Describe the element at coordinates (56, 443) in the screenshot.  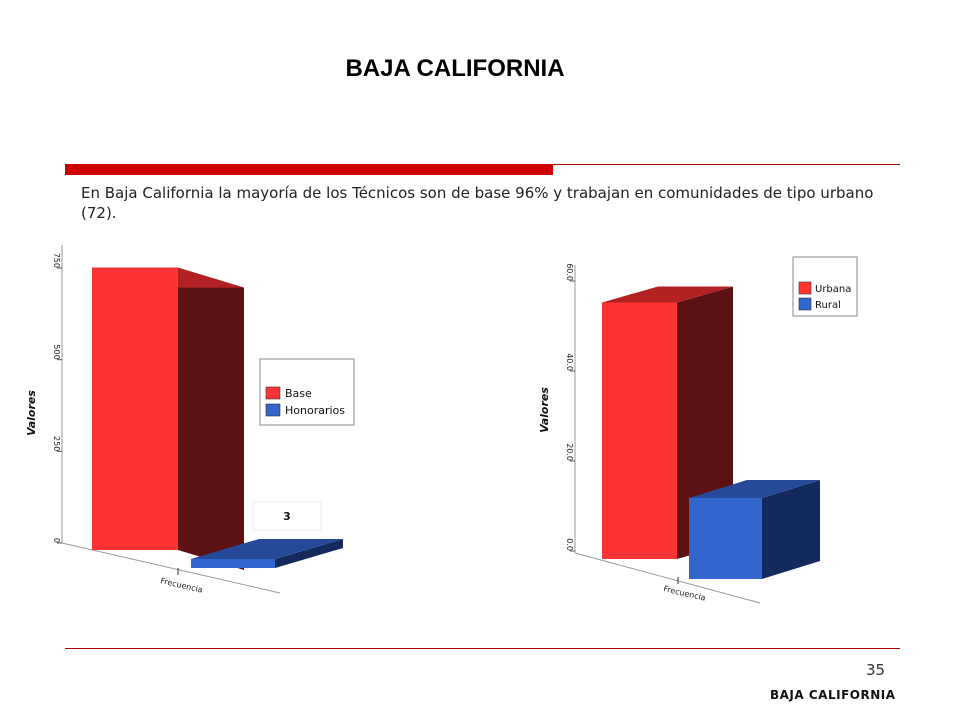
I see `y-tick-label-1: 250` at that location.